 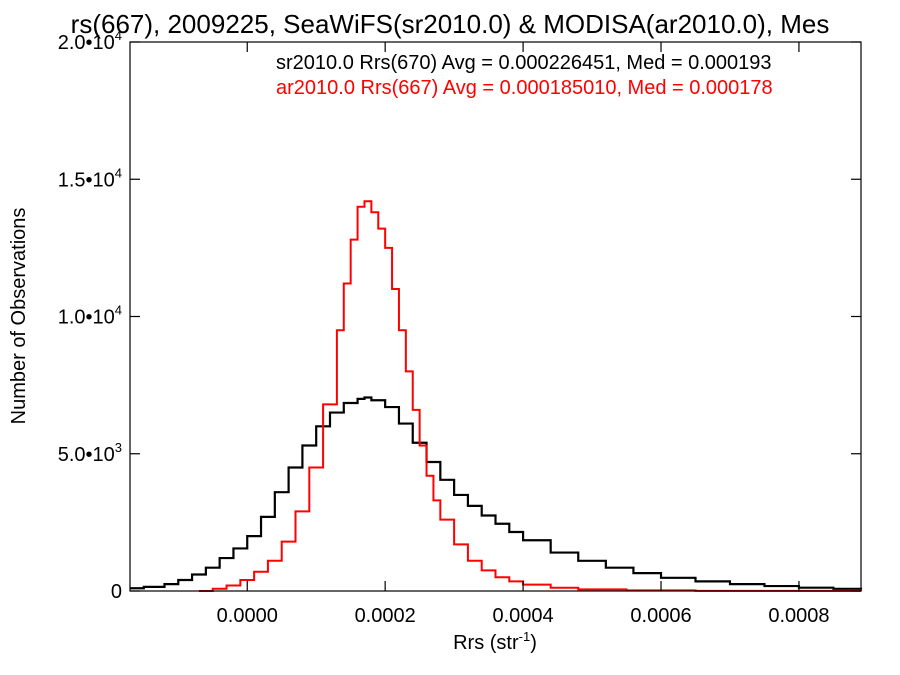 I want to click on x-axis-label-close: ), so click(x=533, y=643).